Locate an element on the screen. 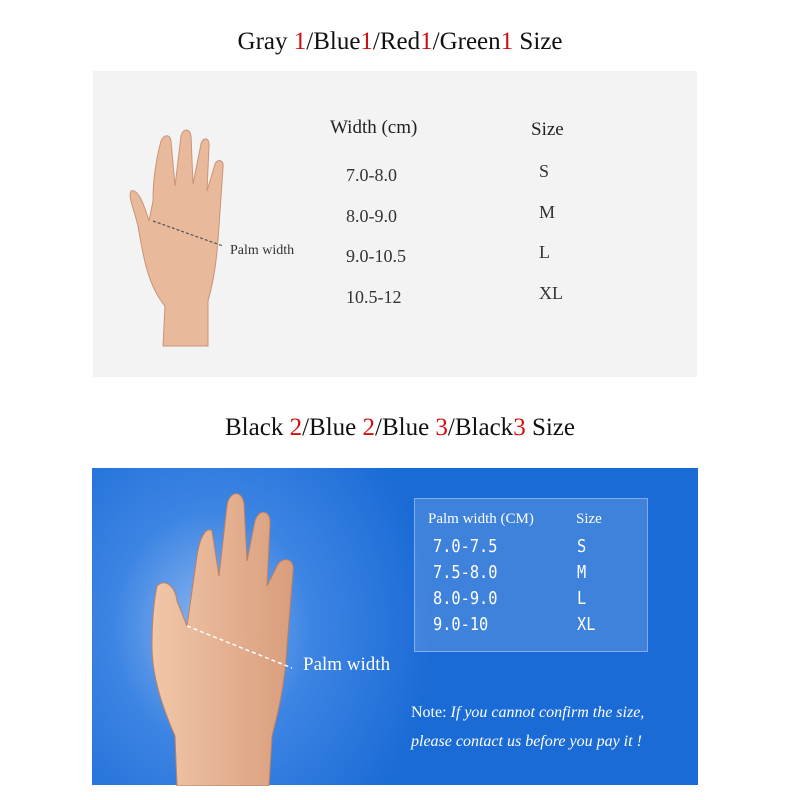 The image size is (800, 800). title-part: Black is located at coordinates (257, 427).